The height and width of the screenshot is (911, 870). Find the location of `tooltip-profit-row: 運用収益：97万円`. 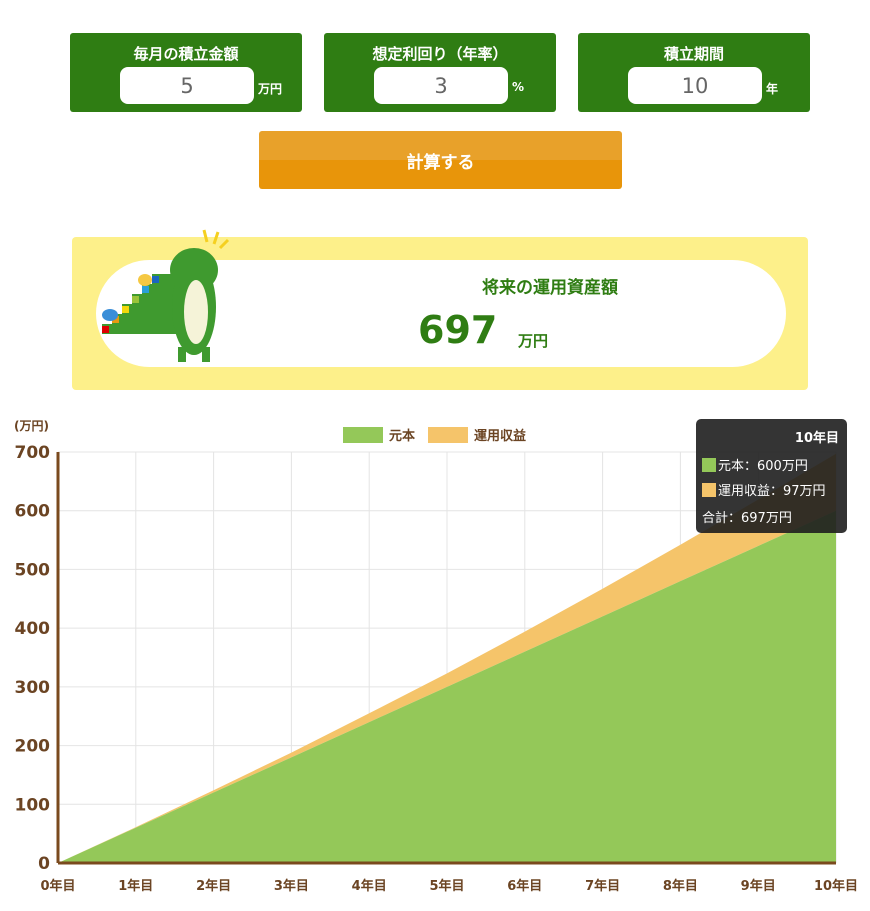

tooltip-profit-row: 運用収益：97万円 is located at coordinates (764, 489).